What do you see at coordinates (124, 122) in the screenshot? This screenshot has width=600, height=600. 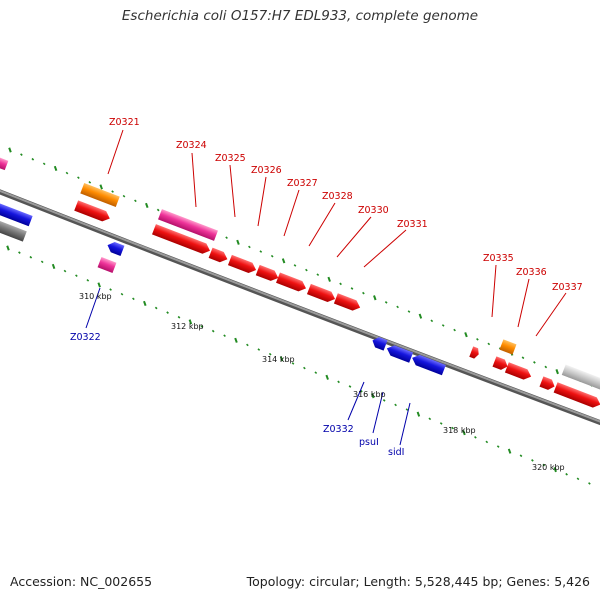 I see `gene-label-z0321: Z0321` at bounding box center [124, 122].